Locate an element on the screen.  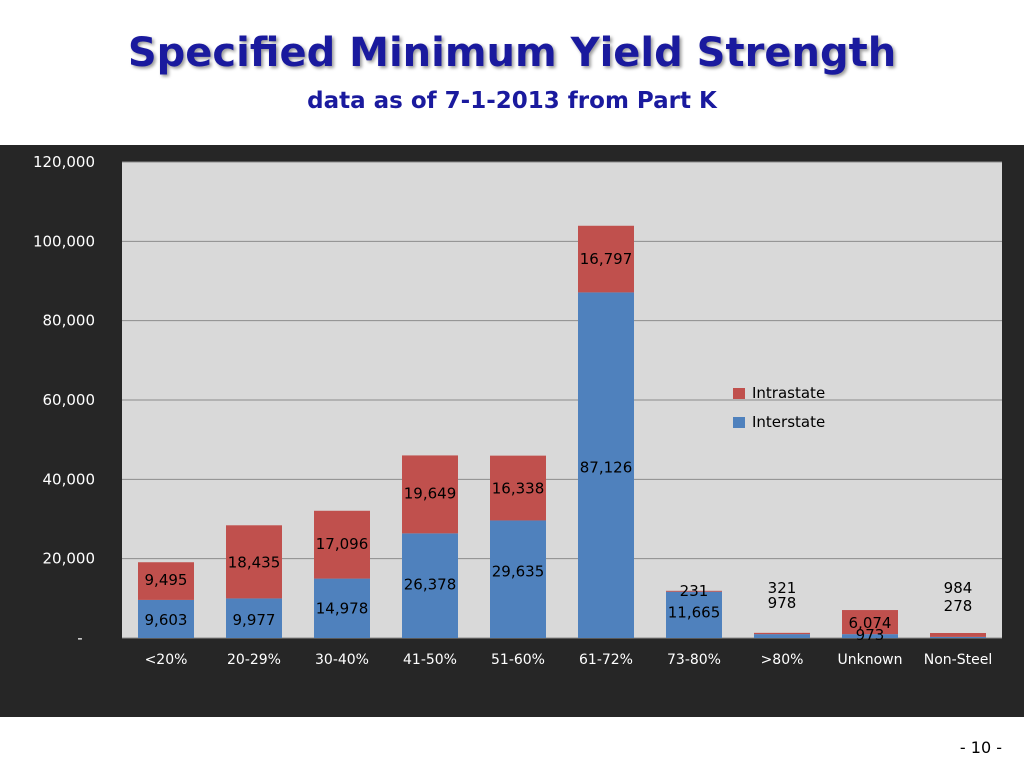
data-label-intrastate: 16,338 is located at coordinates (518, 489).